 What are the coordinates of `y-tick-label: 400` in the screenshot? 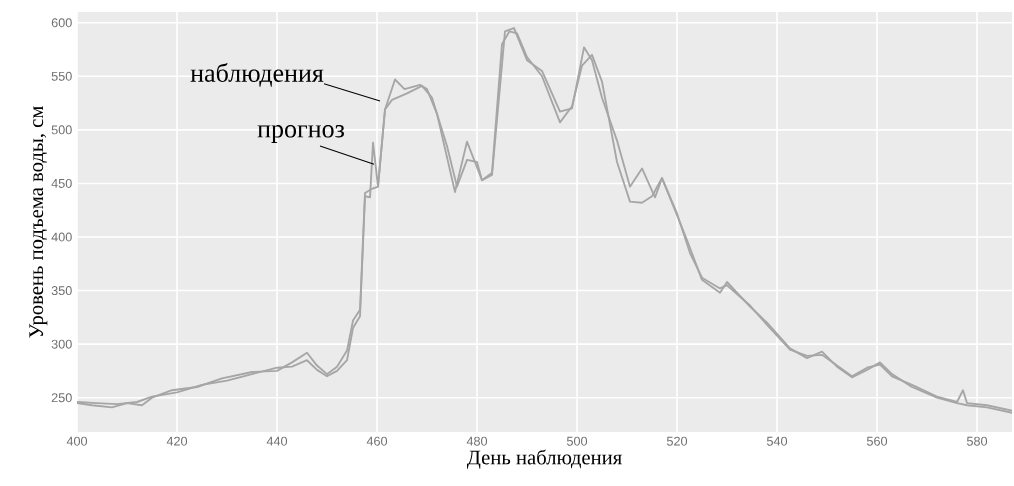 It's located at (61, 237).